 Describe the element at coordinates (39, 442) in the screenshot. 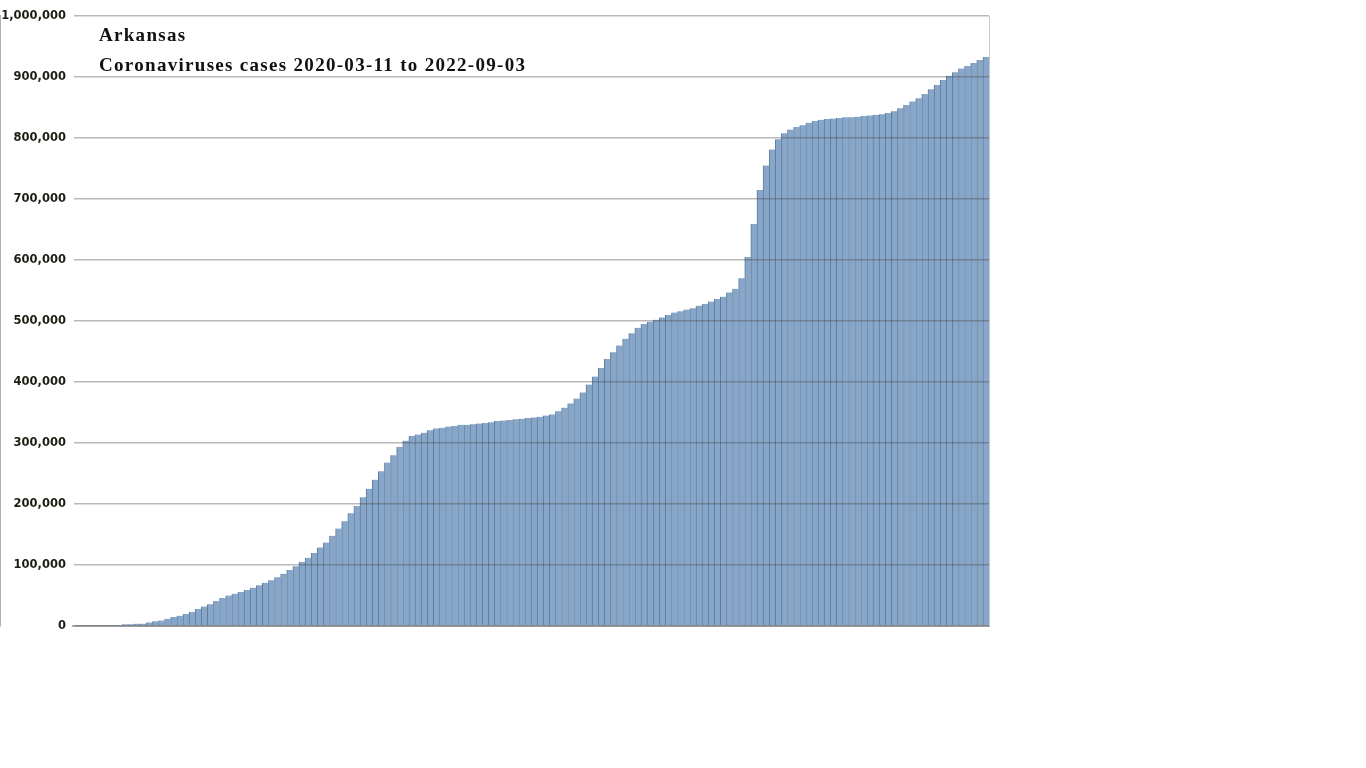

I see `y-tick-label: 300,000` at that location.